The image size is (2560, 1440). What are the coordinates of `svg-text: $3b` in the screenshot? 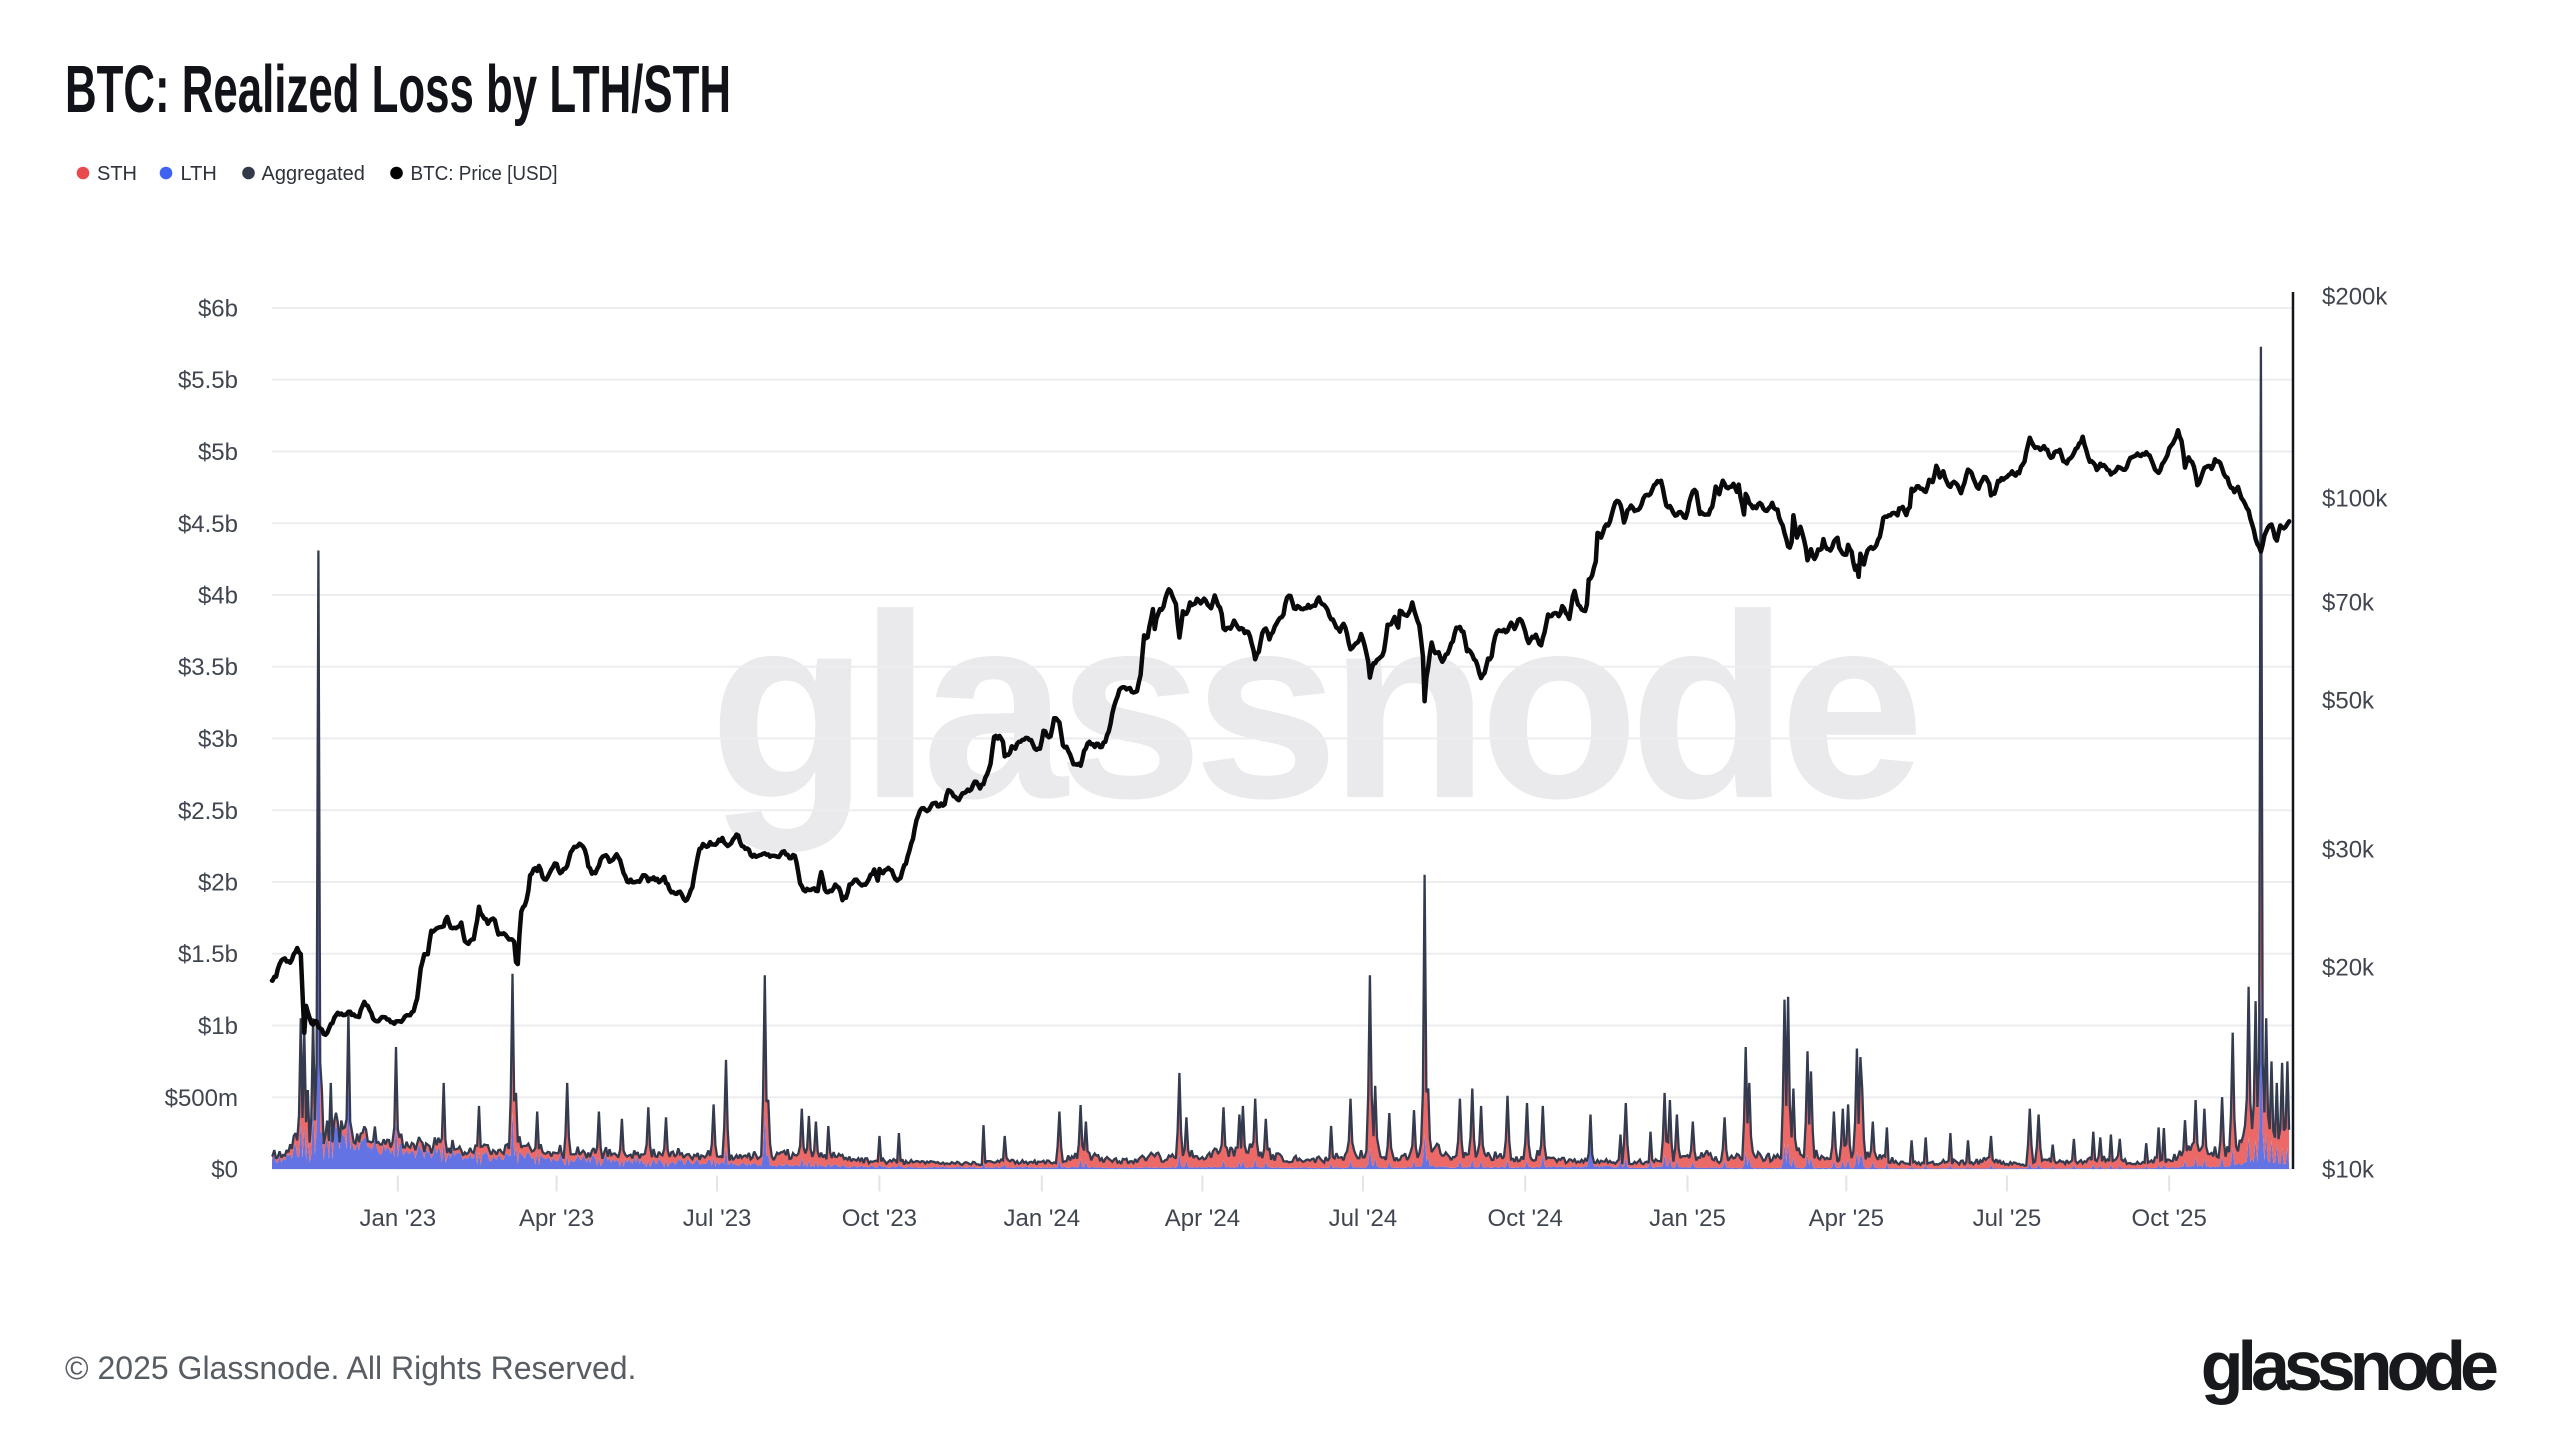 It's located at (218, 739).